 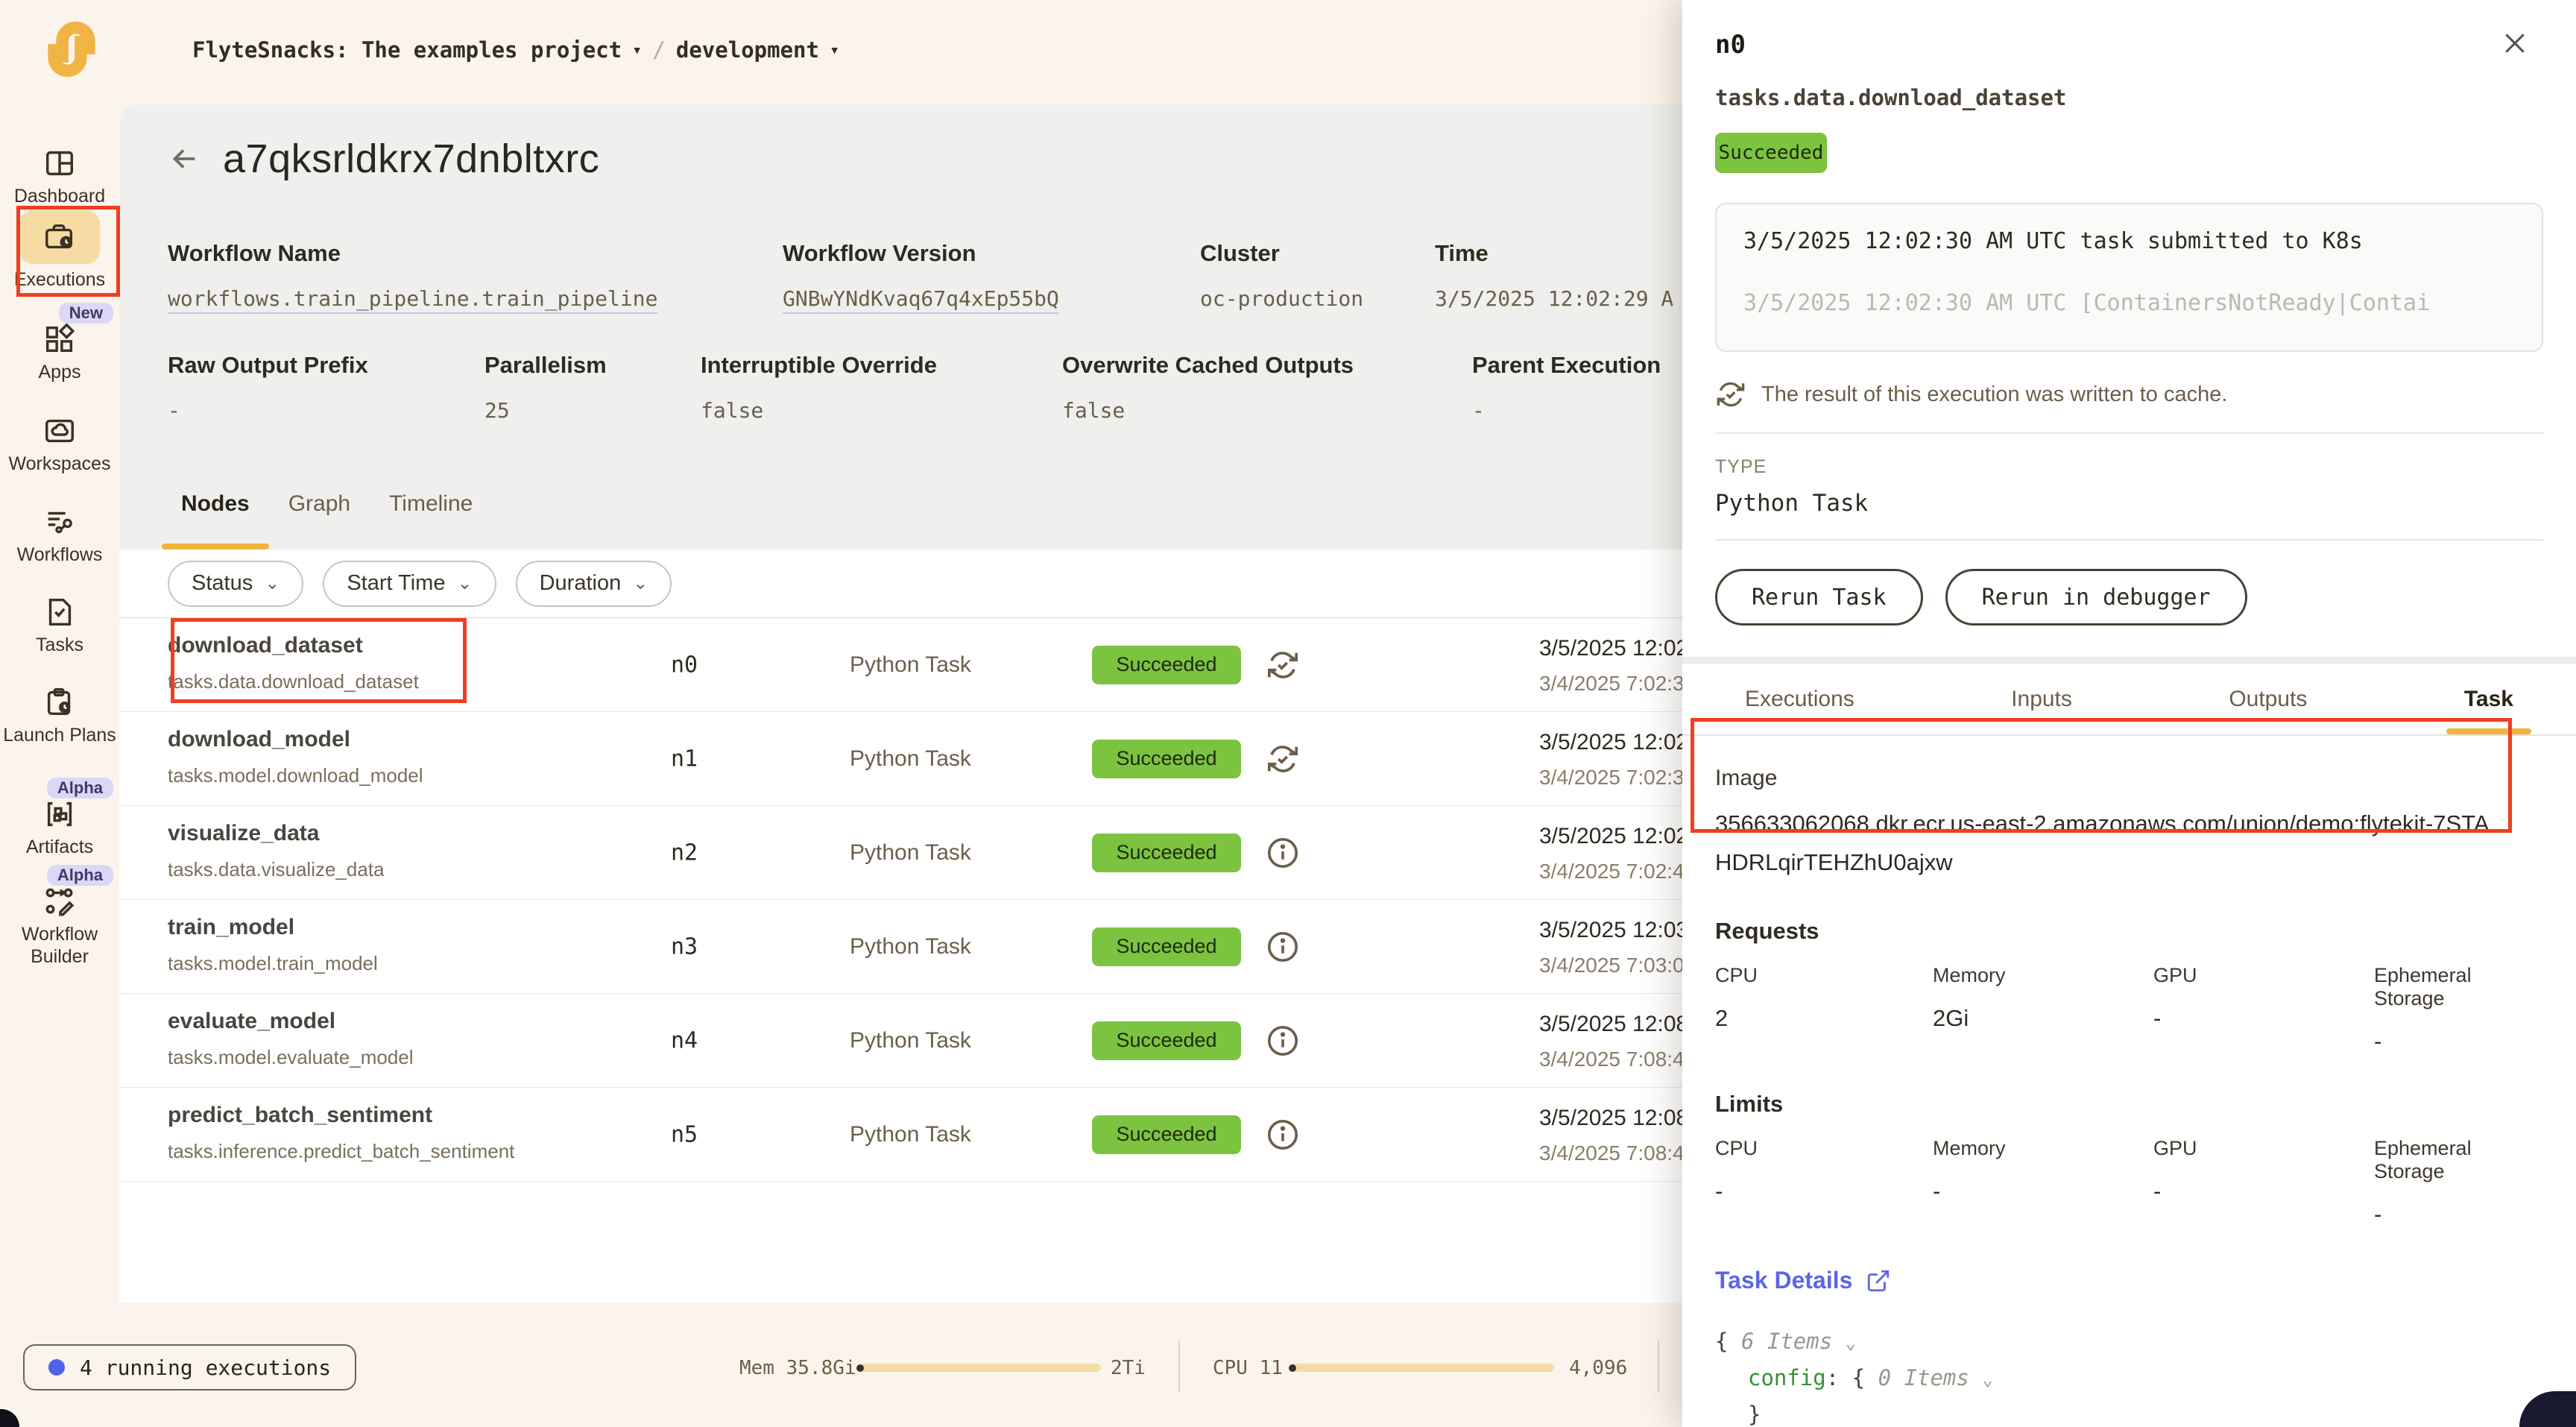 I want to click on rerun-in-debugger-button: Rerun in debugger, so click(x=2096, y=597).